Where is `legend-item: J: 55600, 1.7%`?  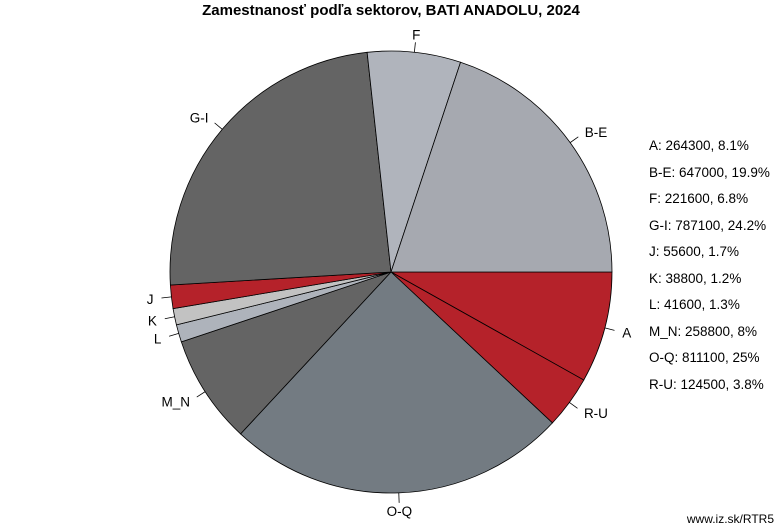
legend-item: J: 55600, 1.7% is located at coordinates (694, 251).